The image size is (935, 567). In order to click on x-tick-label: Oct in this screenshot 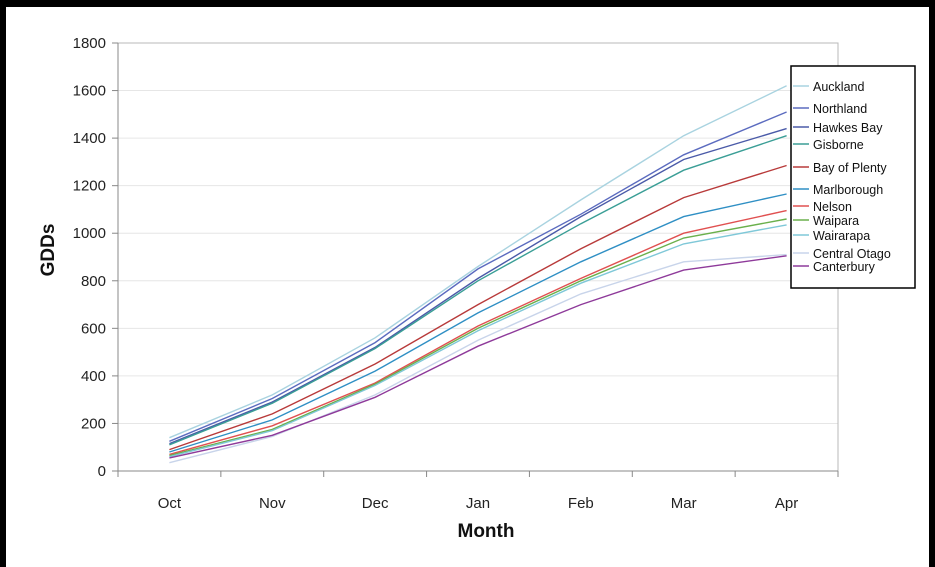, I will do `click(170, 503)`.